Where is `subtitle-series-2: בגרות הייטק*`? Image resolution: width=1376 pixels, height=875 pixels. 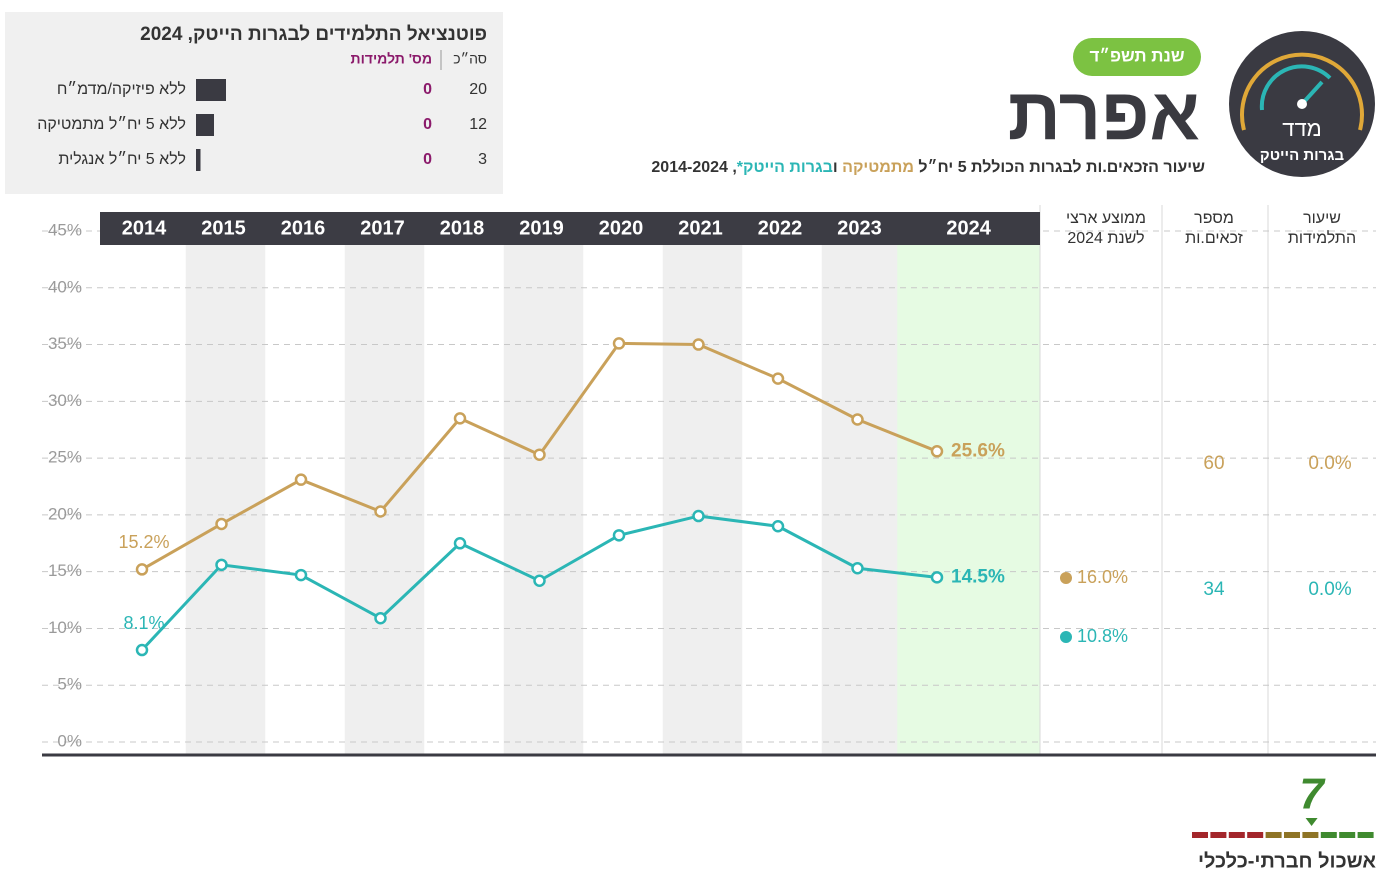
subtitle-series-2: בגרות הייטק* is located at coordinates (785, 167).